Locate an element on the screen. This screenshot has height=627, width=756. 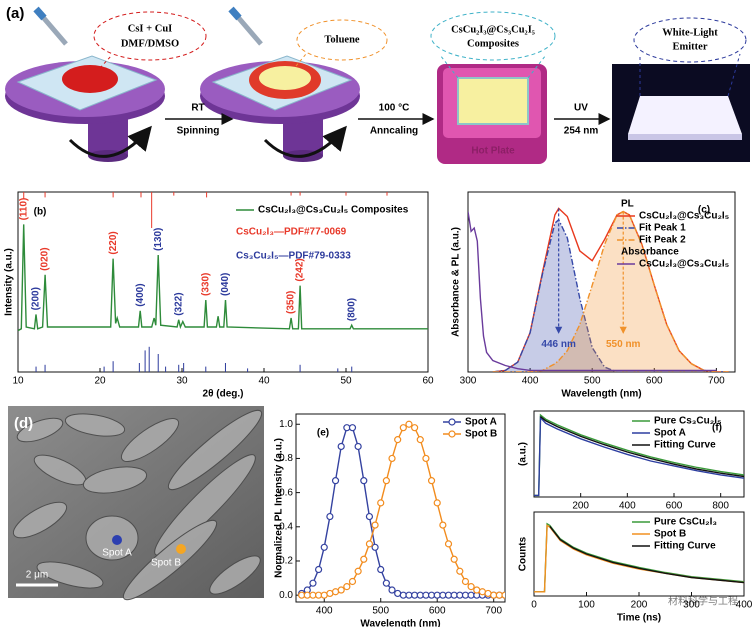
peak-label: (020) is located at coordinates (45, 258).